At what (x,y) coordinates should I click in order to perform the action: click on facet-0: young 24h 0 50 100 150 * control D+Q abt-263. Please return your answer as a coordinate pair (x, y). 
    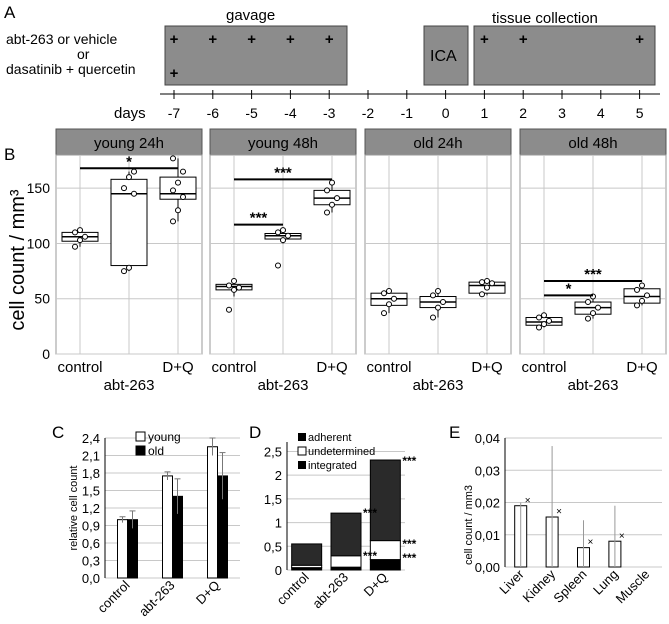
    Looking at the image, I should click on (115, 261).